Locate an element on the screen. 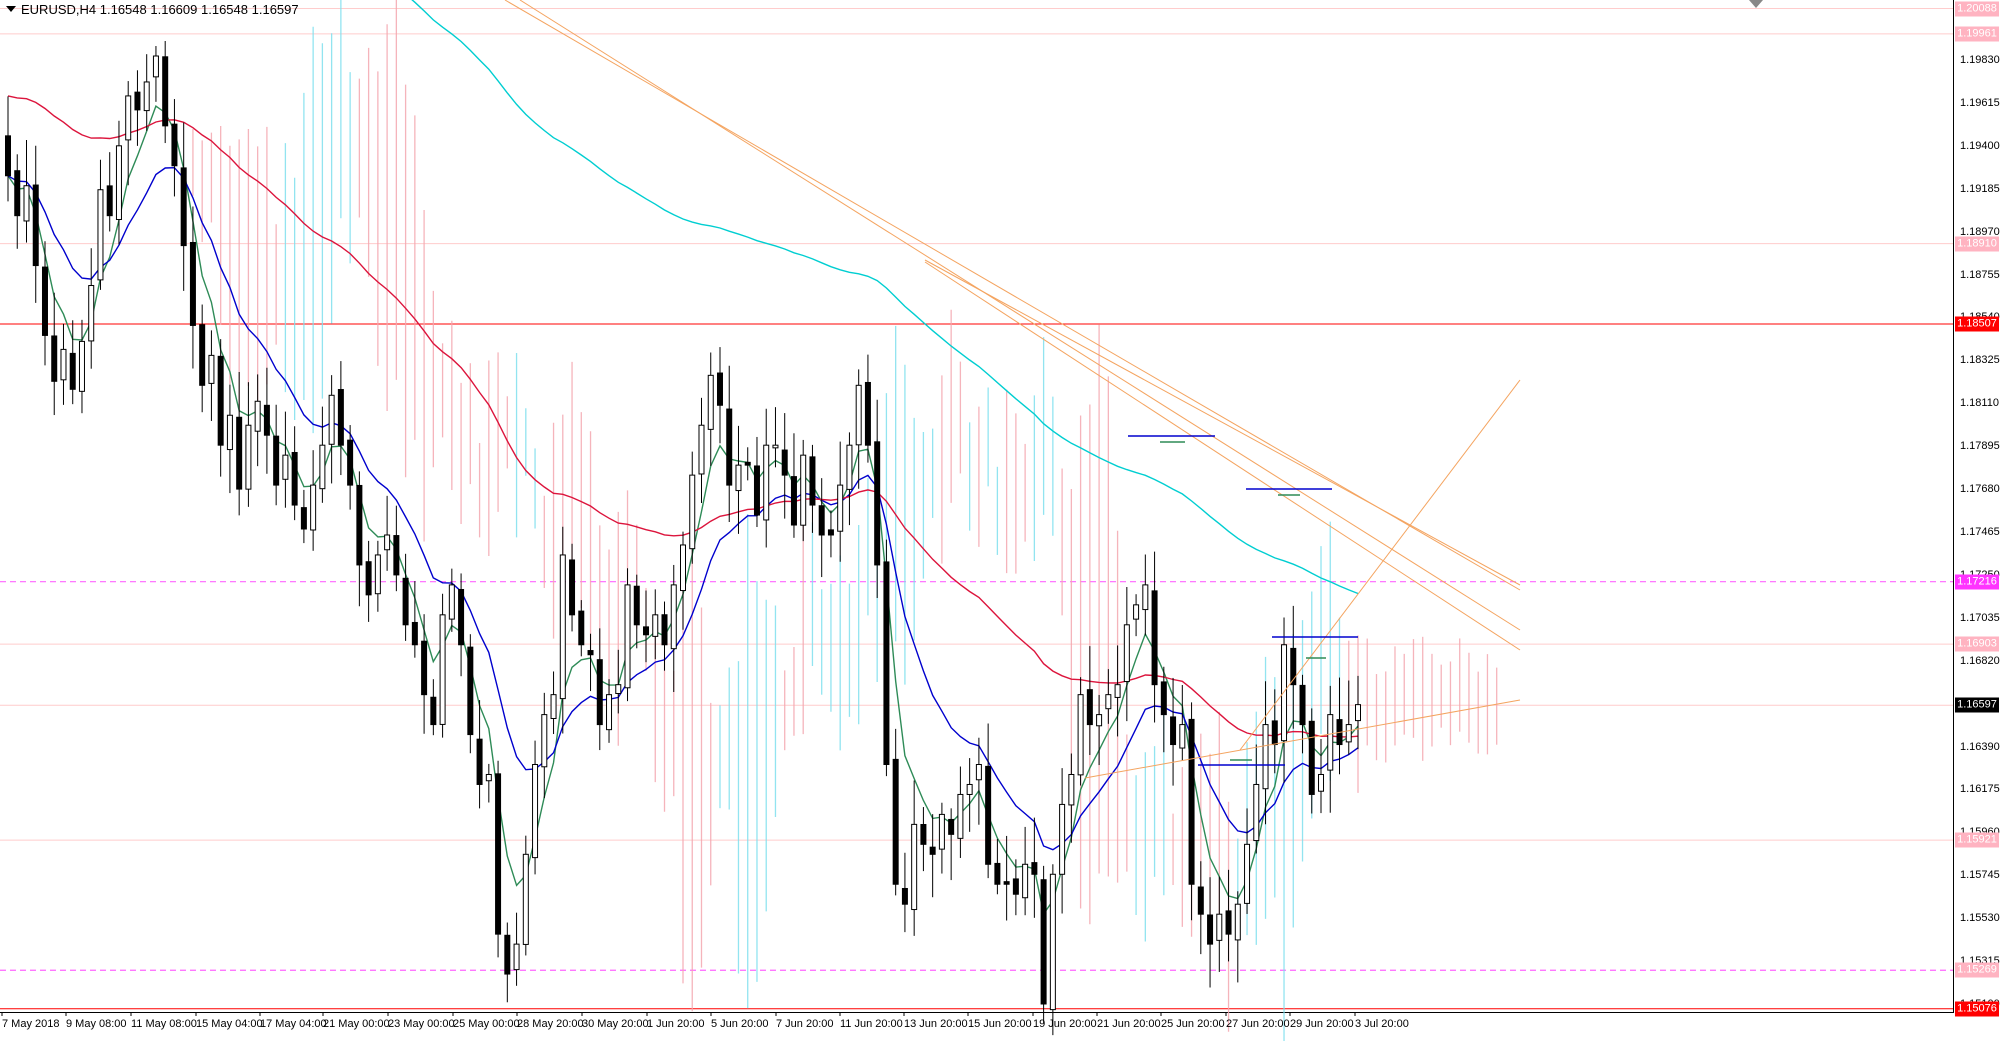  price-tag: 1.15269 is located at coordinates (1977, 970).